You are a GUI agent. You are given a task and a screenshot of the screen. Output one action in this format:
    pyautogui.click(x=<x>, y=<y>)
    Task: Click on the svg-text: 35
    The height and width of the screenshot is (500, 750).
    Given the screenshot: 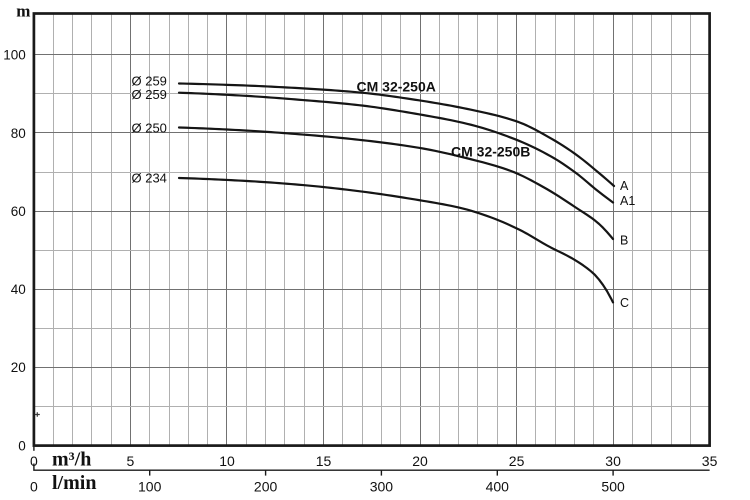 What is the action you would take?
    pyautogui.click(x=710, y=461)
    